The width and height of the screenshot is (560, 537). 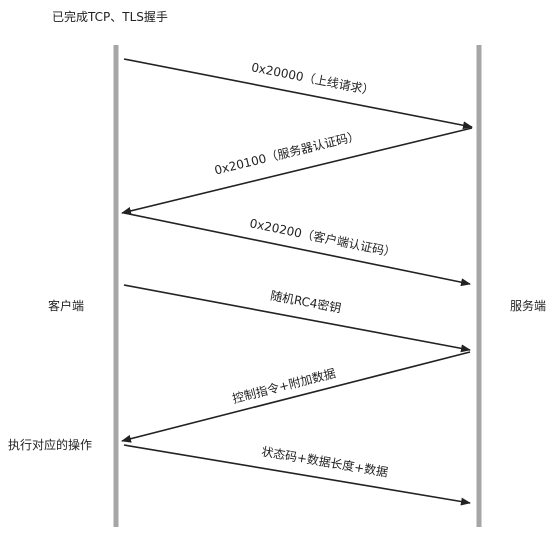 What do you see at coordinates (312, 79) in the screenshot?
I see `message-label-1: 0x20000（上线请求）` at bounding box center [312, 79].